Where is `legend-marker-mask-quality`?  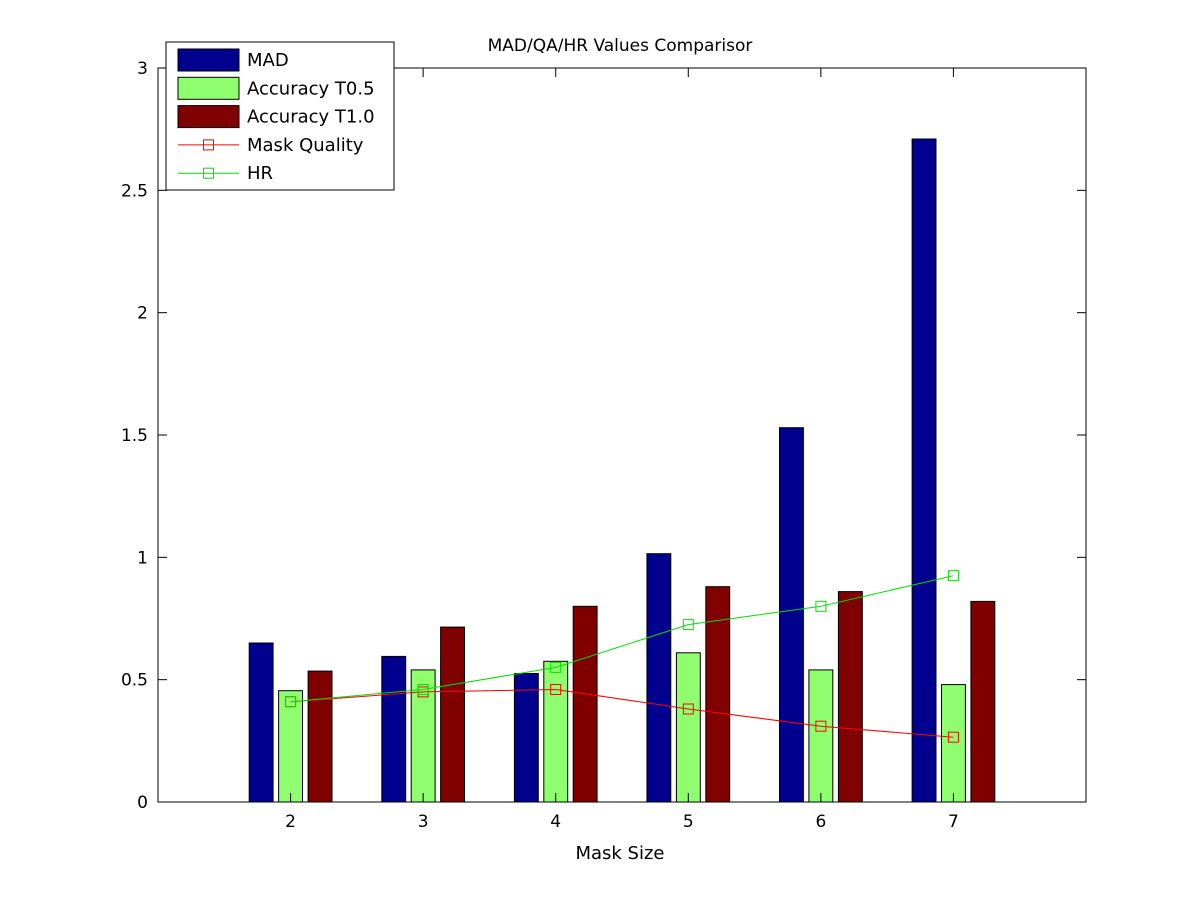 legend-marker-mask-quality is located at coordinates (208, 145).